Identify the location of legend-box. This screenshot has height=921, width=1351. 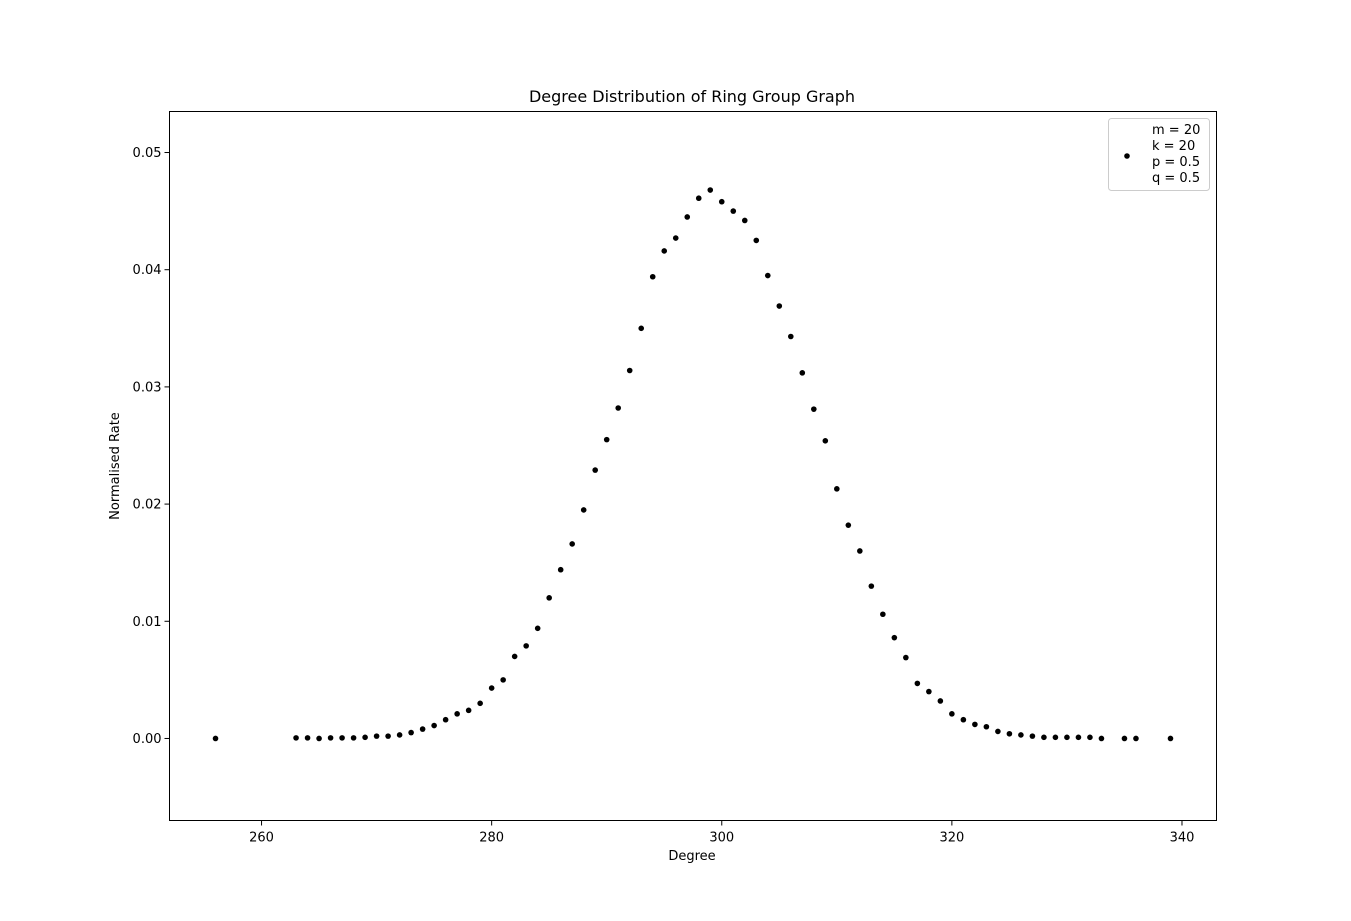
(1159, 154).